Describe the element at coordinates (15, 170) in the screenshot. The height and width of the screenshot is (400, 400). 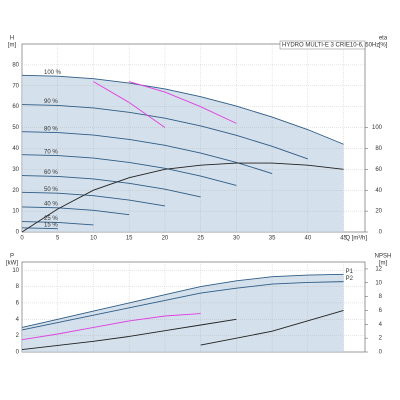
I see `y-tick-label: 30` at that location.